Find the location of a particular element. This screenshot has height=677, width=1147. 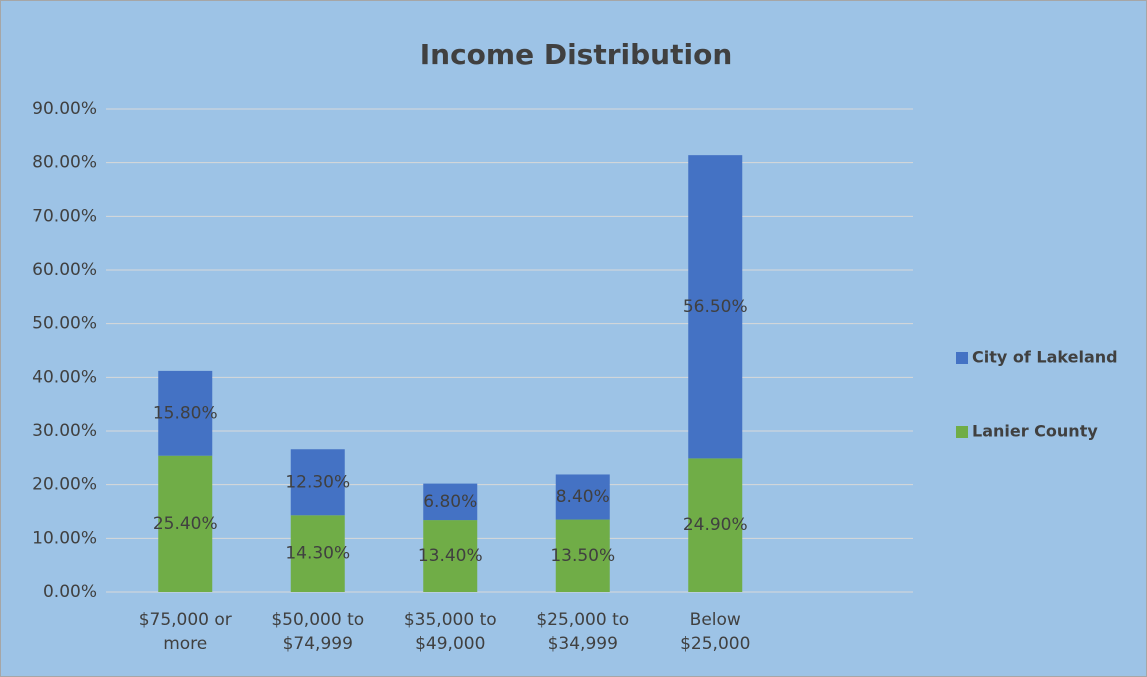

data-label: 24.90% is located at coordinates (715, 525).